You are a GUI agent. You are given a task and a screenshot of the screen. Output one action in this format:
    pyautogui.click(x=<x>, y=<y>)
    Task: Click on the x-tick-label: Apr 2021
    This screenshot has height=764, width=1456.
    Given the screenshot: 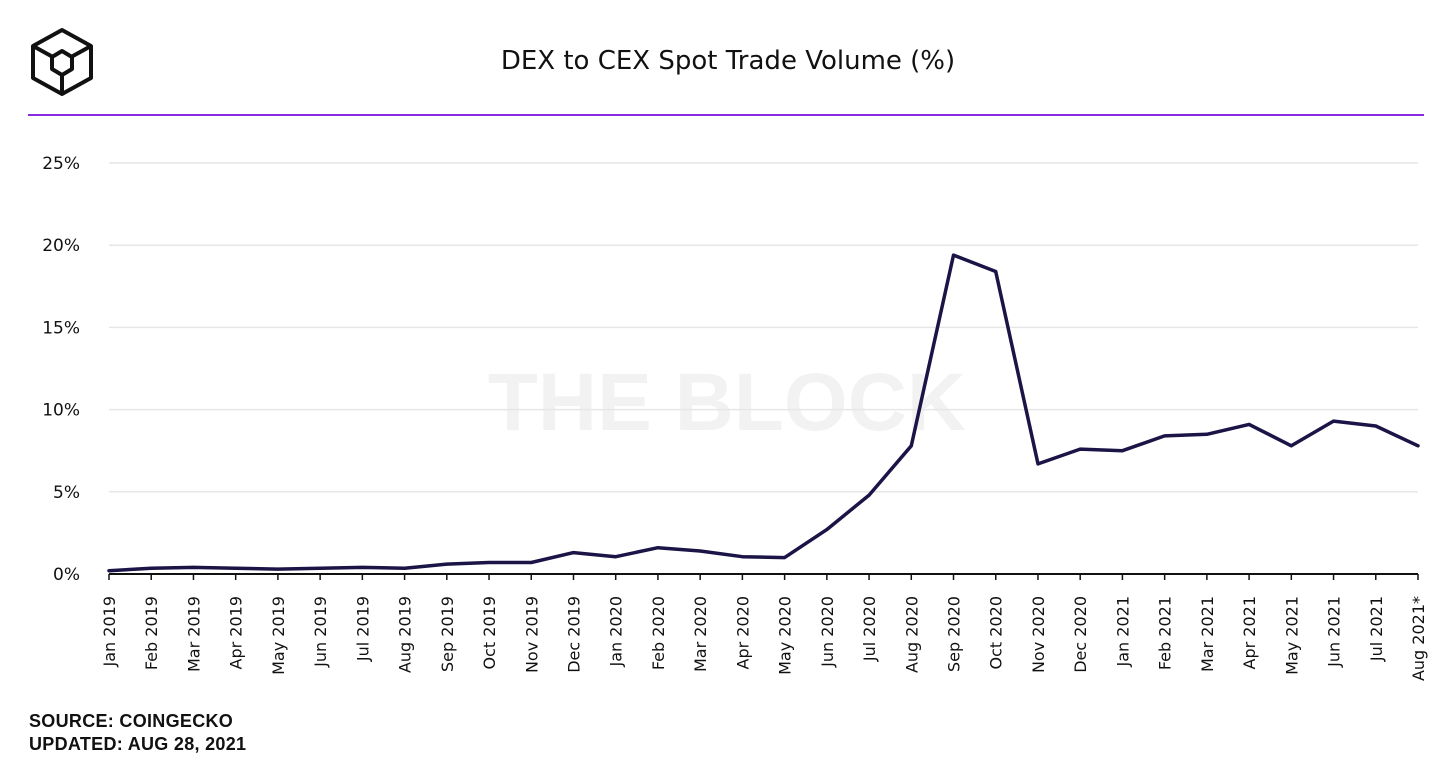 What is the action you would take?
    pyautogui.click(x=1249, y=632)
    